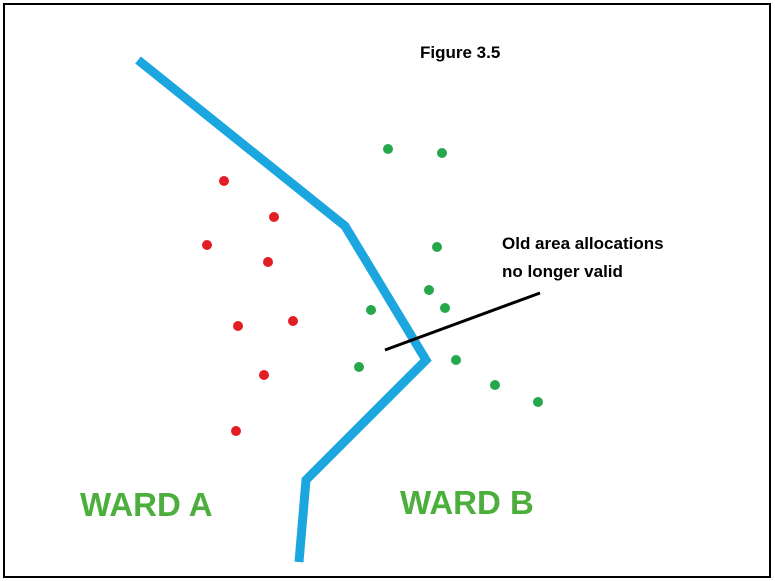 This screenshot has width=775, height=581. What do you see at coordinates (462, 321) in the screenshot?
I see `annotation-pointer` at bounding box center [462, 321].